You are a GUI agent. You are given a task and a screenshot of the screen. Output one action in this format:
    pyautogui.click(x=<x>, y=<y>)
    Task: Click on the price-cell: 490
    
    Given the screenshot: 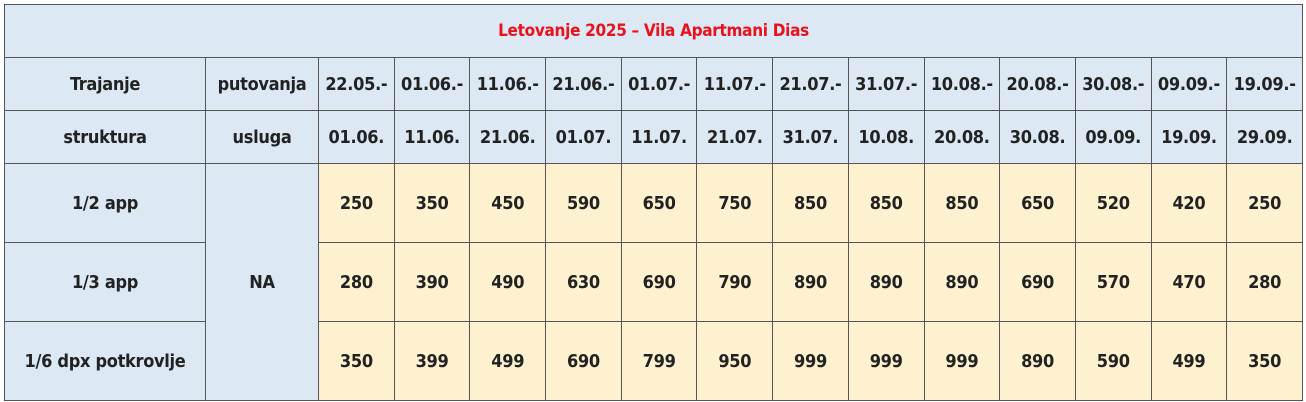 What is the action you would take?
    pyautogui.click(x=508, y=282)
    